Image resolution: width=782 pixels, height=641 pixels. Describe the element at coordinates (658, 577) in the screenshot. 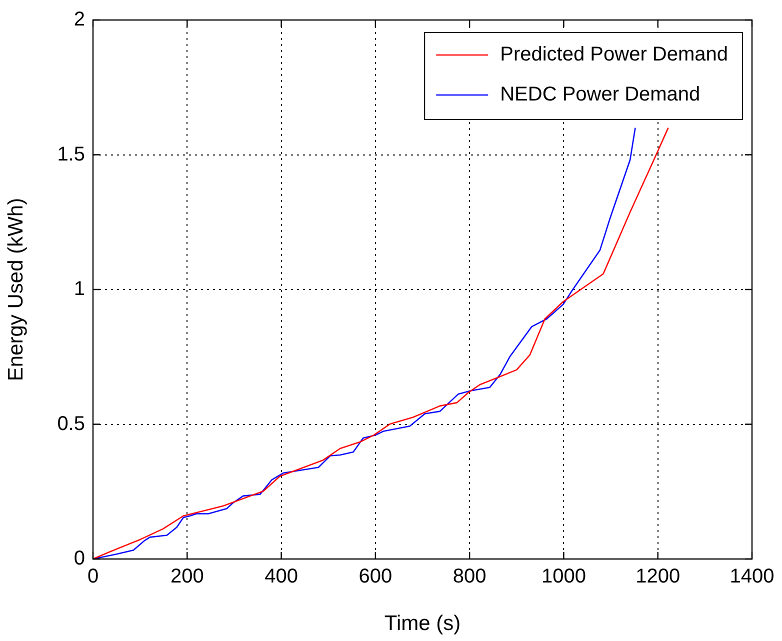

I see `x-tick-label: 1200` at that location.